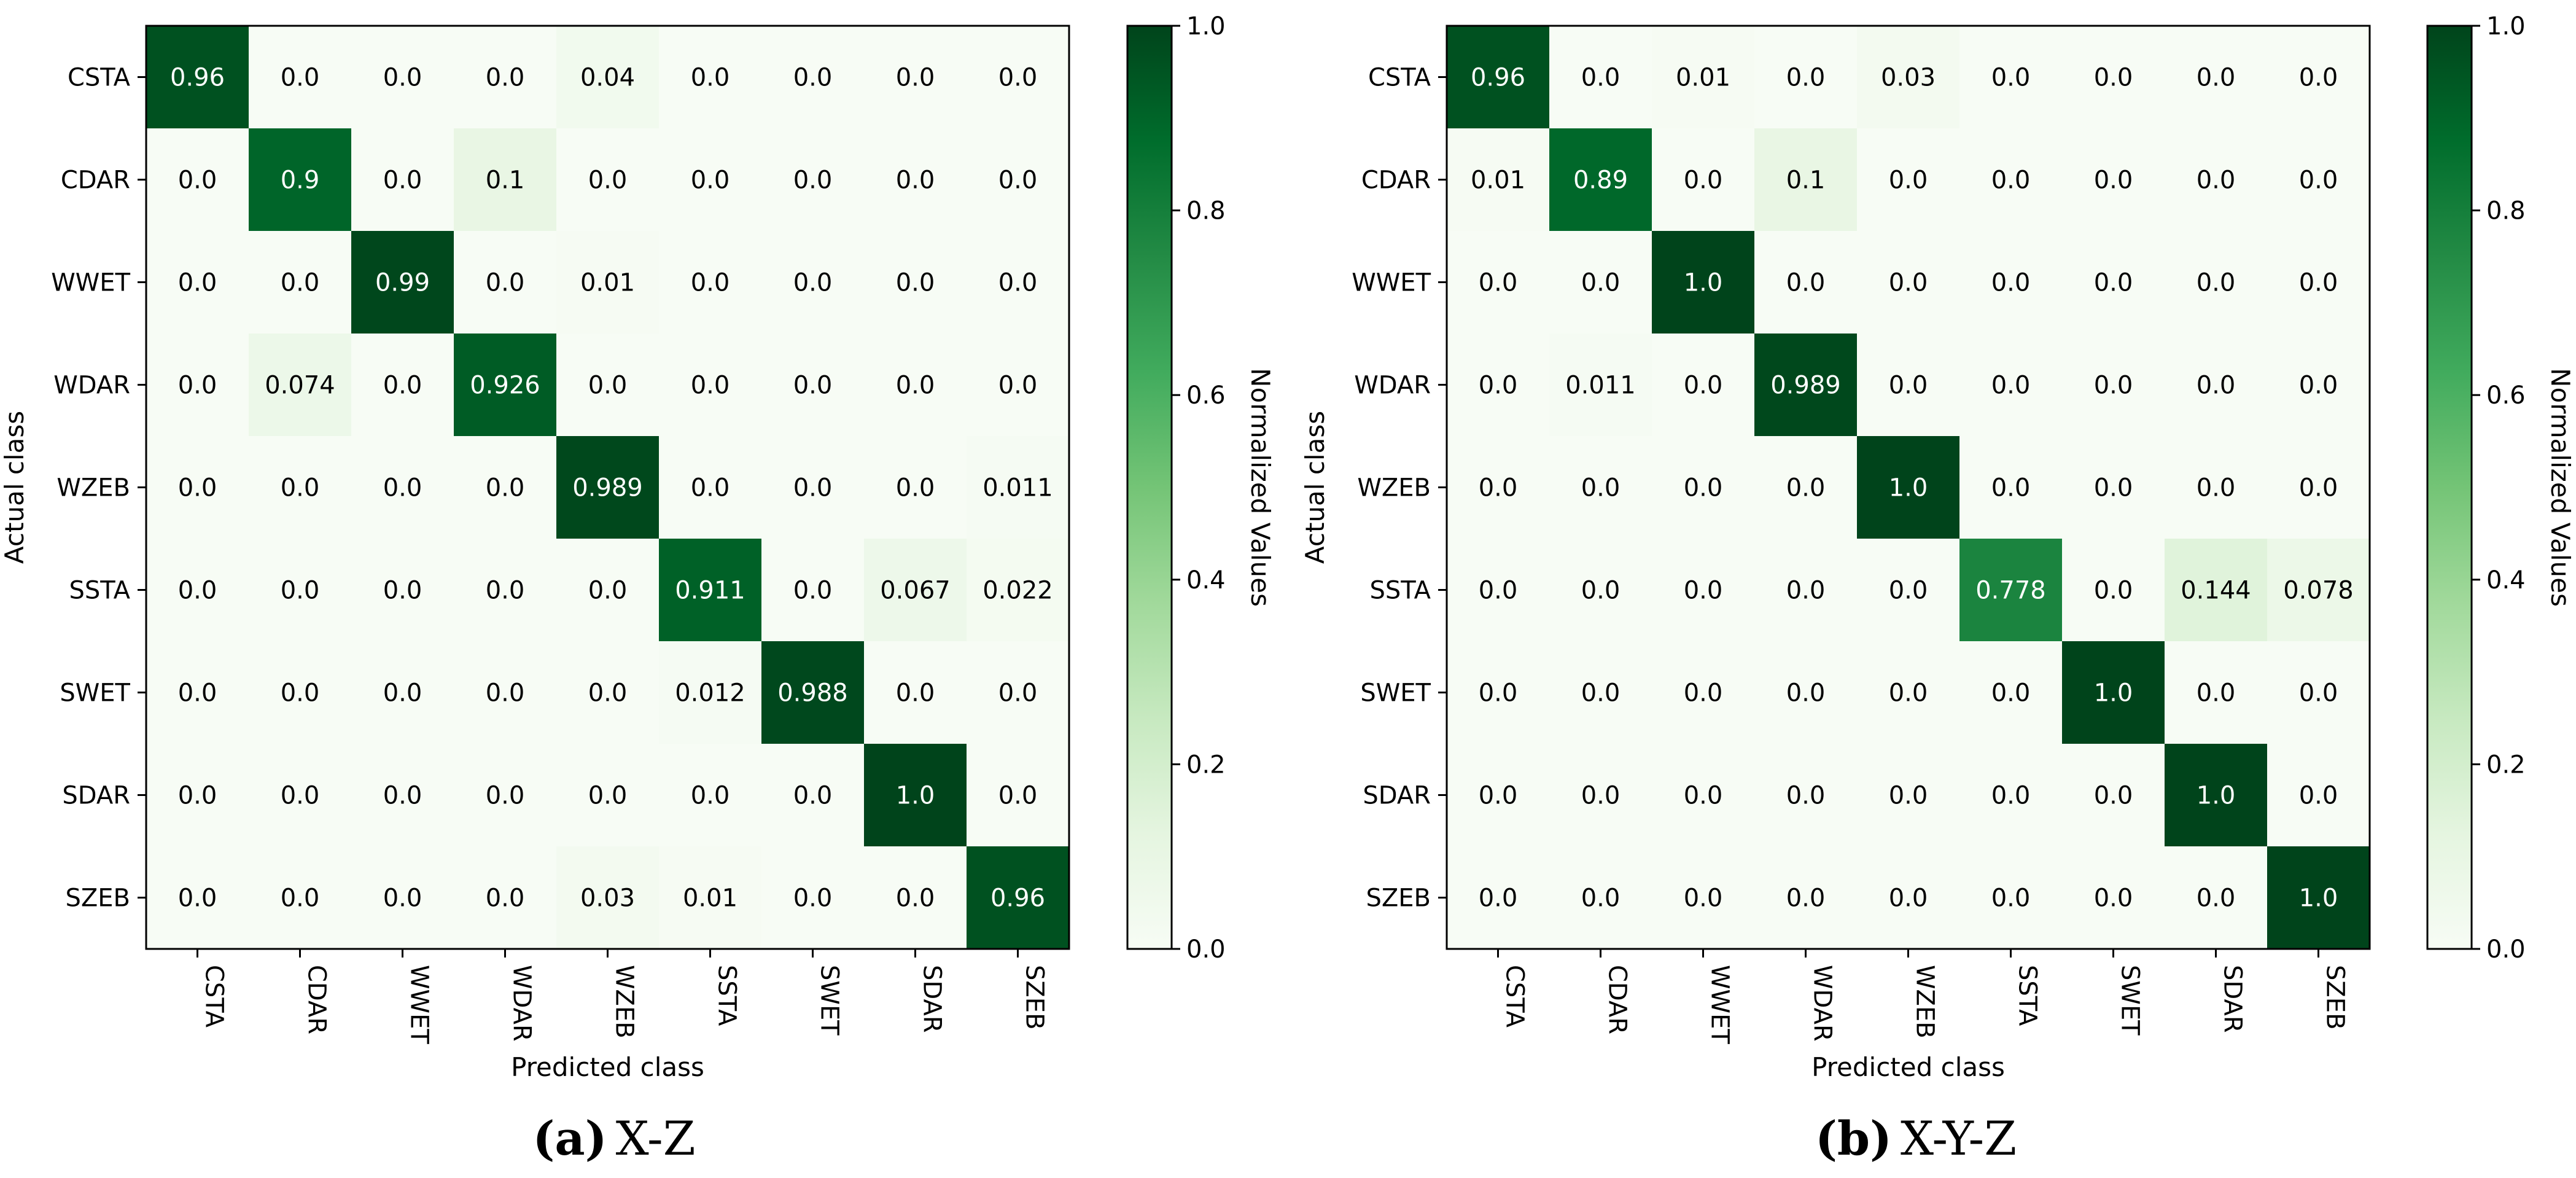  What do you see at coordinates (1399, 78) in the screenshot?
I see `row-tick-label: CSTA` at bounding box center [1399, 78].